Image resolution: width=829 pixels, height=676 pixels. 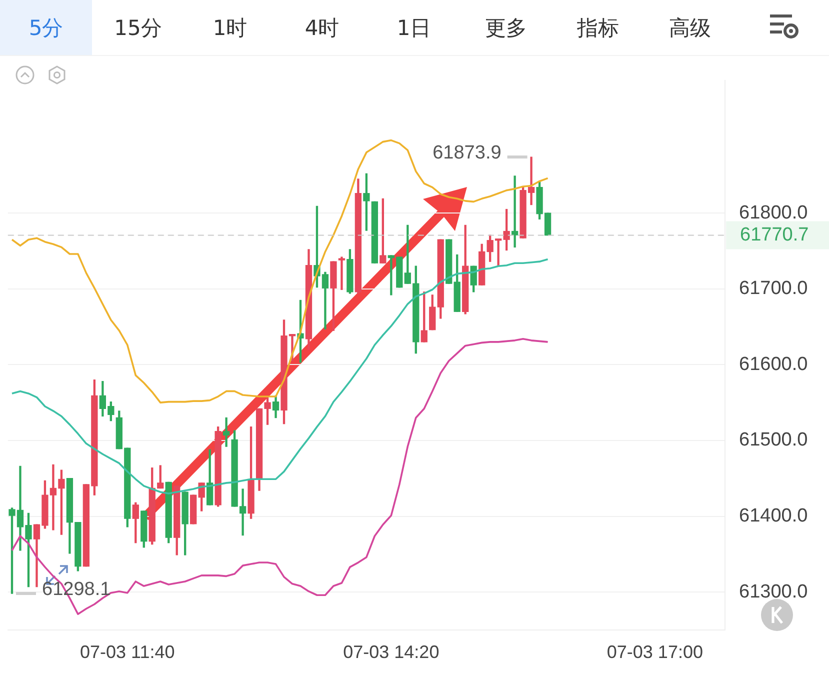 I want to click on y-tick-label: 61300.0, so click(x=773, y=591).